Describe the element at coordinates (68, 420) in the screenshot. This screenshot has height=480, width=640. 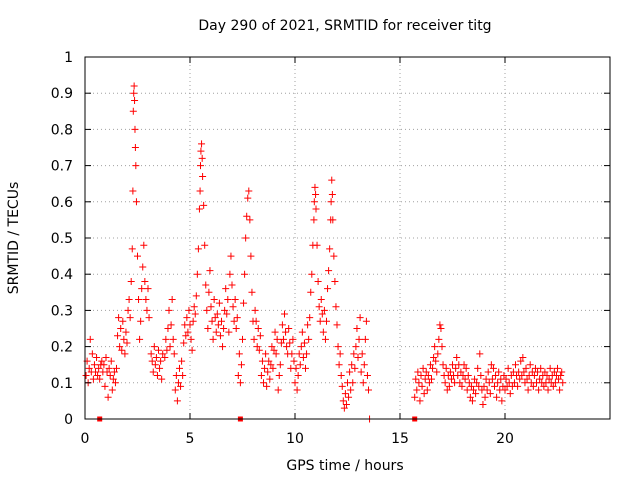
I see `y-tick-label: 0` at that location.